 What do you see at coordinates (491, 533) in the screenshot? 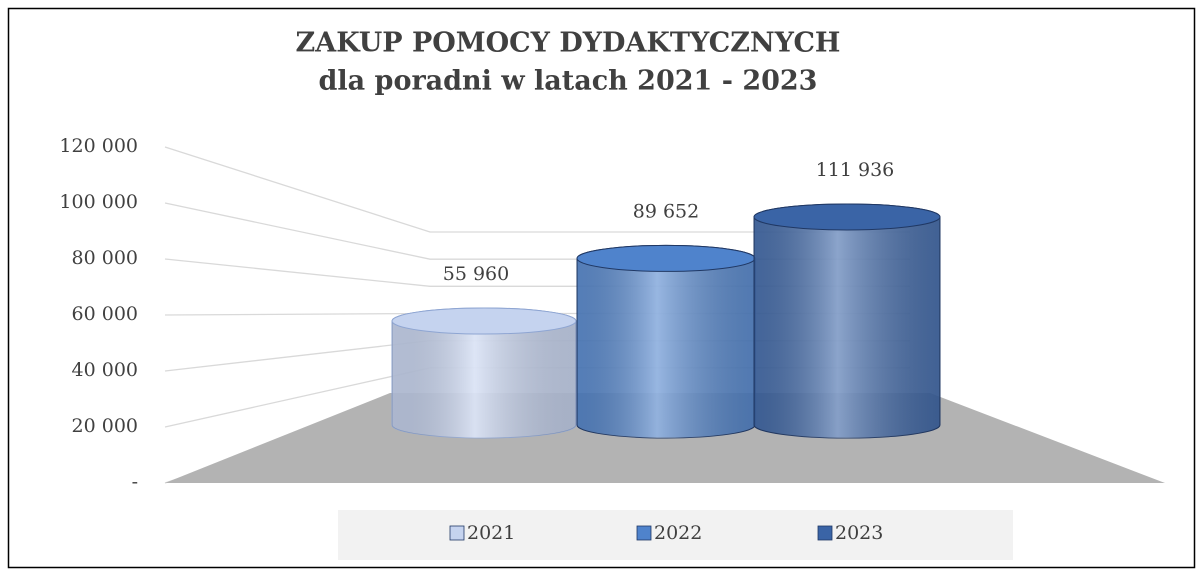
I see `legend-label: 2021` at bounding box center [491, 533].